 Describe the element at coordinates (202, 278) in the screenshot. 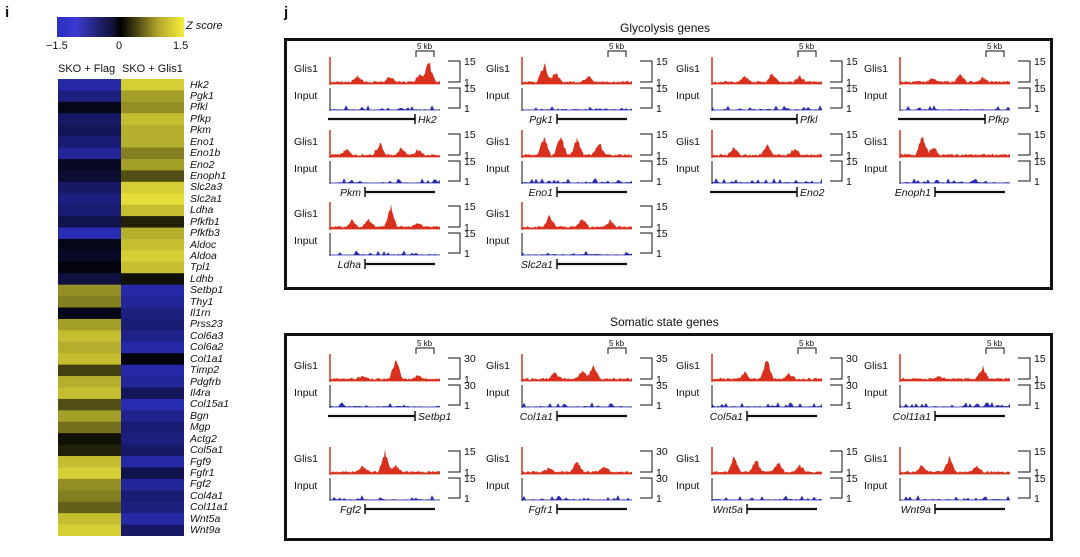

I see `heatmap-row-label: Ldhb` at that location.